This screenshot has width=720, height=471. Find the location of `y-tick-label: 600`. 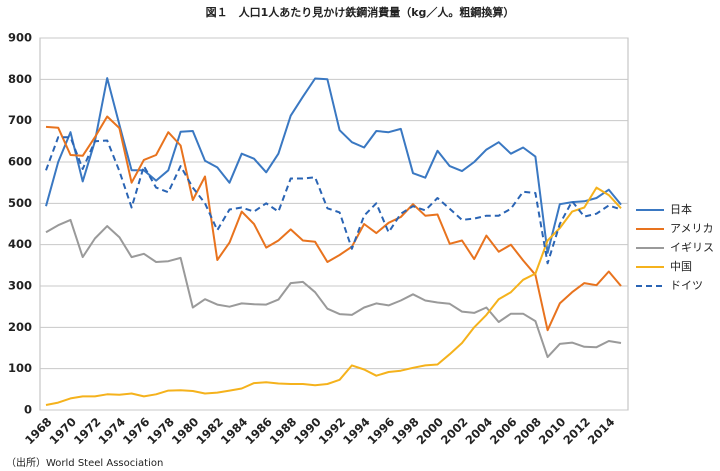

y-tick-label: 600 is located at coordinates (20, 162).